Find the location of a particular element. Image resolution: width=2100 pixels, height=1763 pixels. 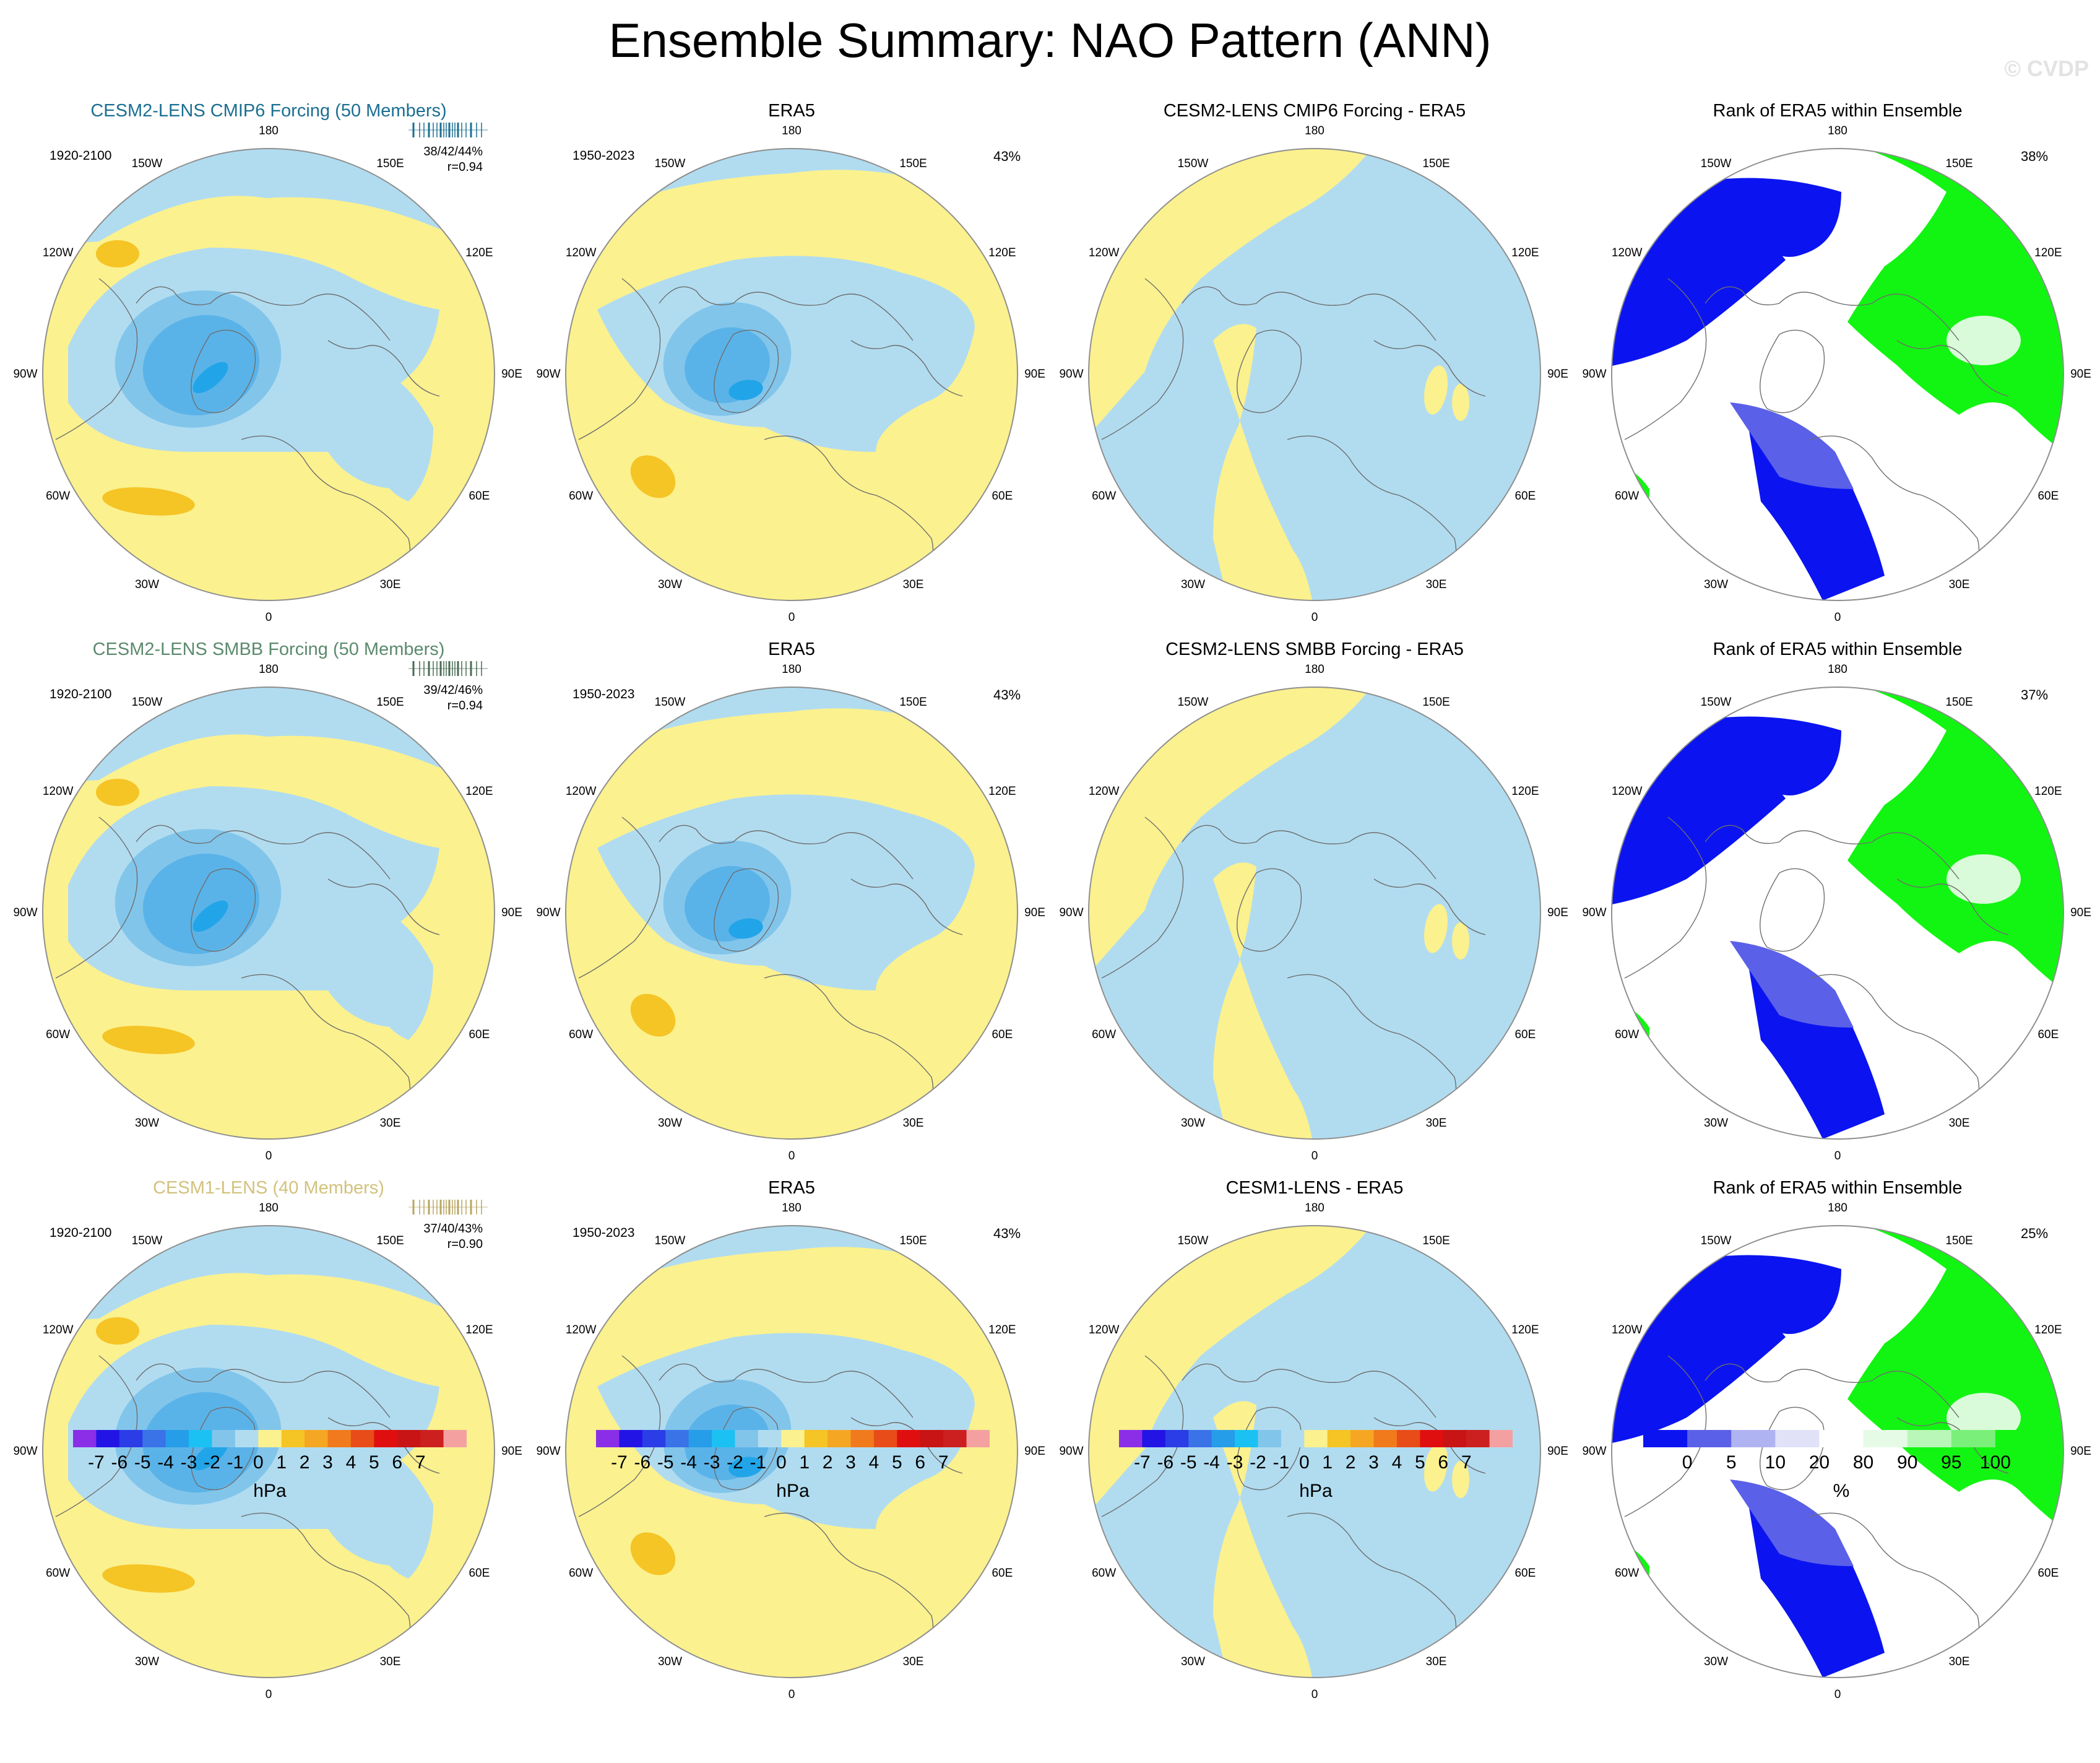

colorbar-tick-label: -4 is located at coordinates (1211, 1462).